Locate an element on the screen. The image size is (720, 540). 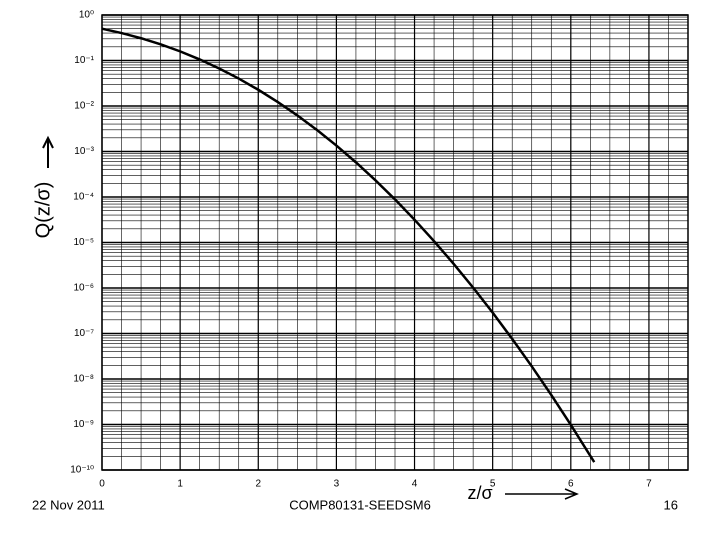
y-tick-label: 10⁻³ is located at coordinates (84, 151).